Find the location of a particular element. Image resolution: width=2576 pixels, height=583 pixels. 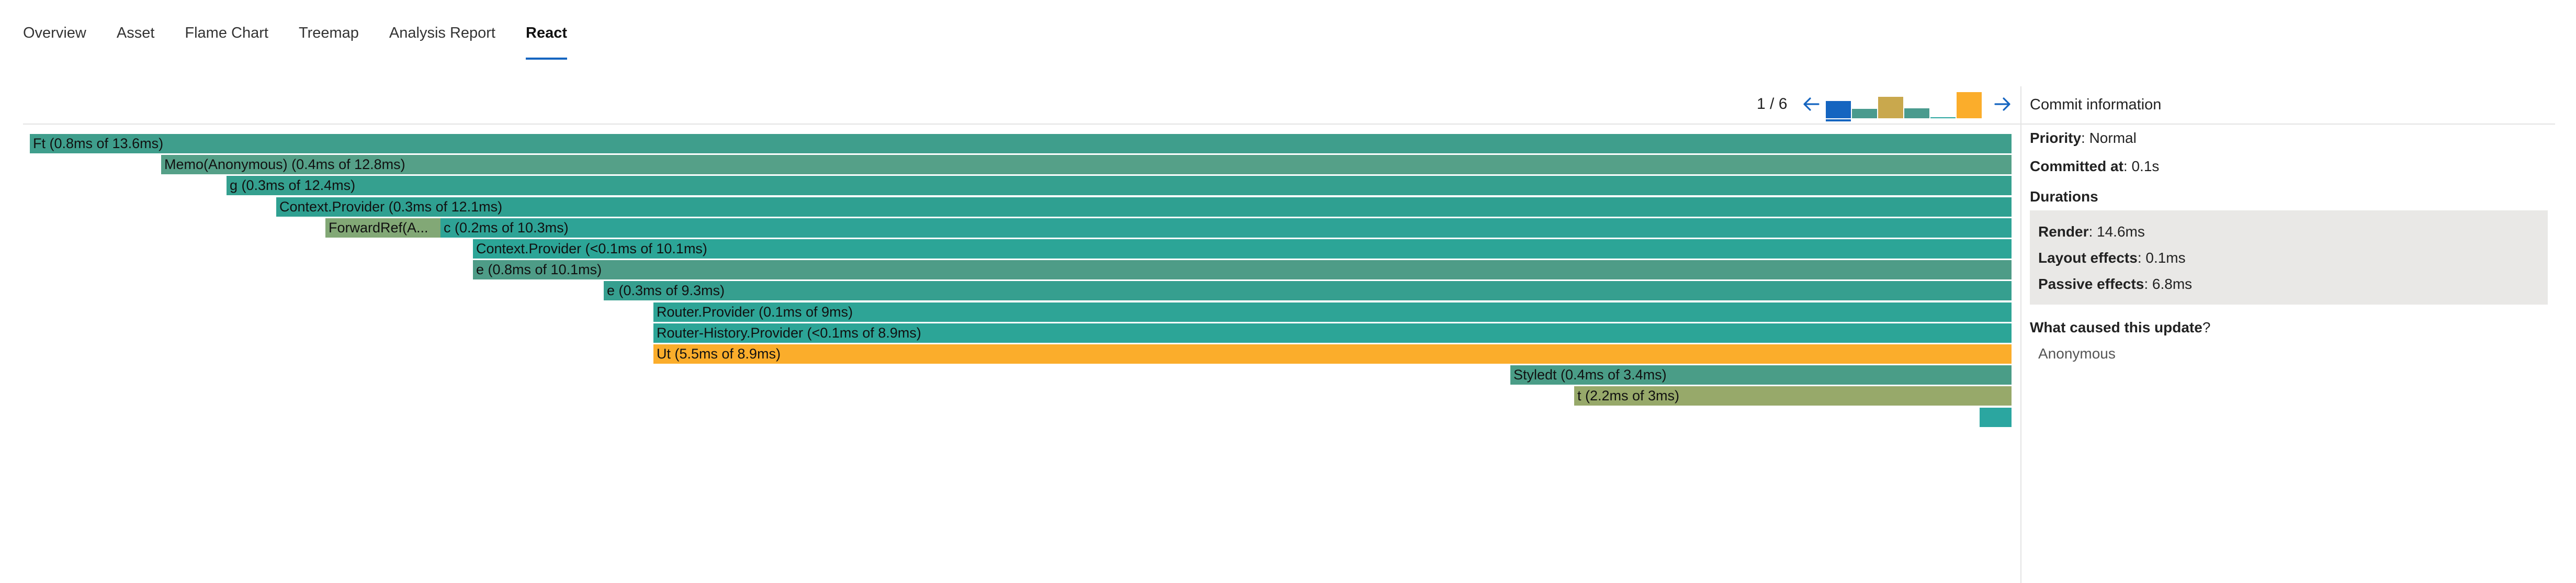

flame-bar: t (2.2ms of 3ms) is located at coordinates (1793, 396).